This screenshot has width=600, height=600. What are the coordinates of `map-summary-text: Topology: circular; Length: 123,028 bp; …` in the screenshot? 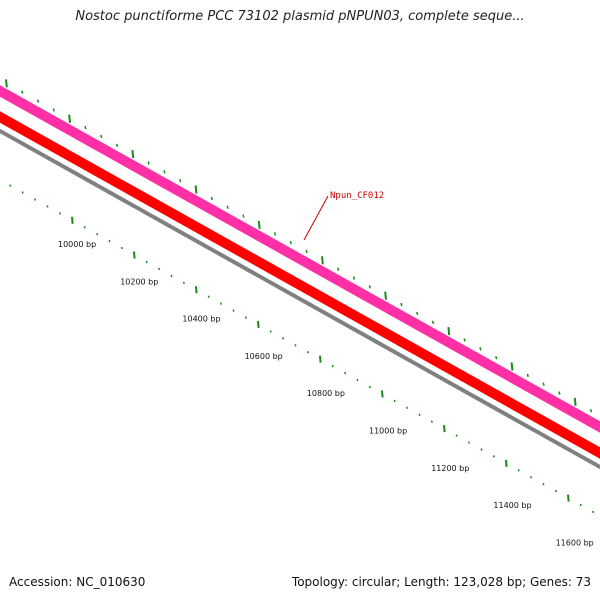 It's located at (441, 582).